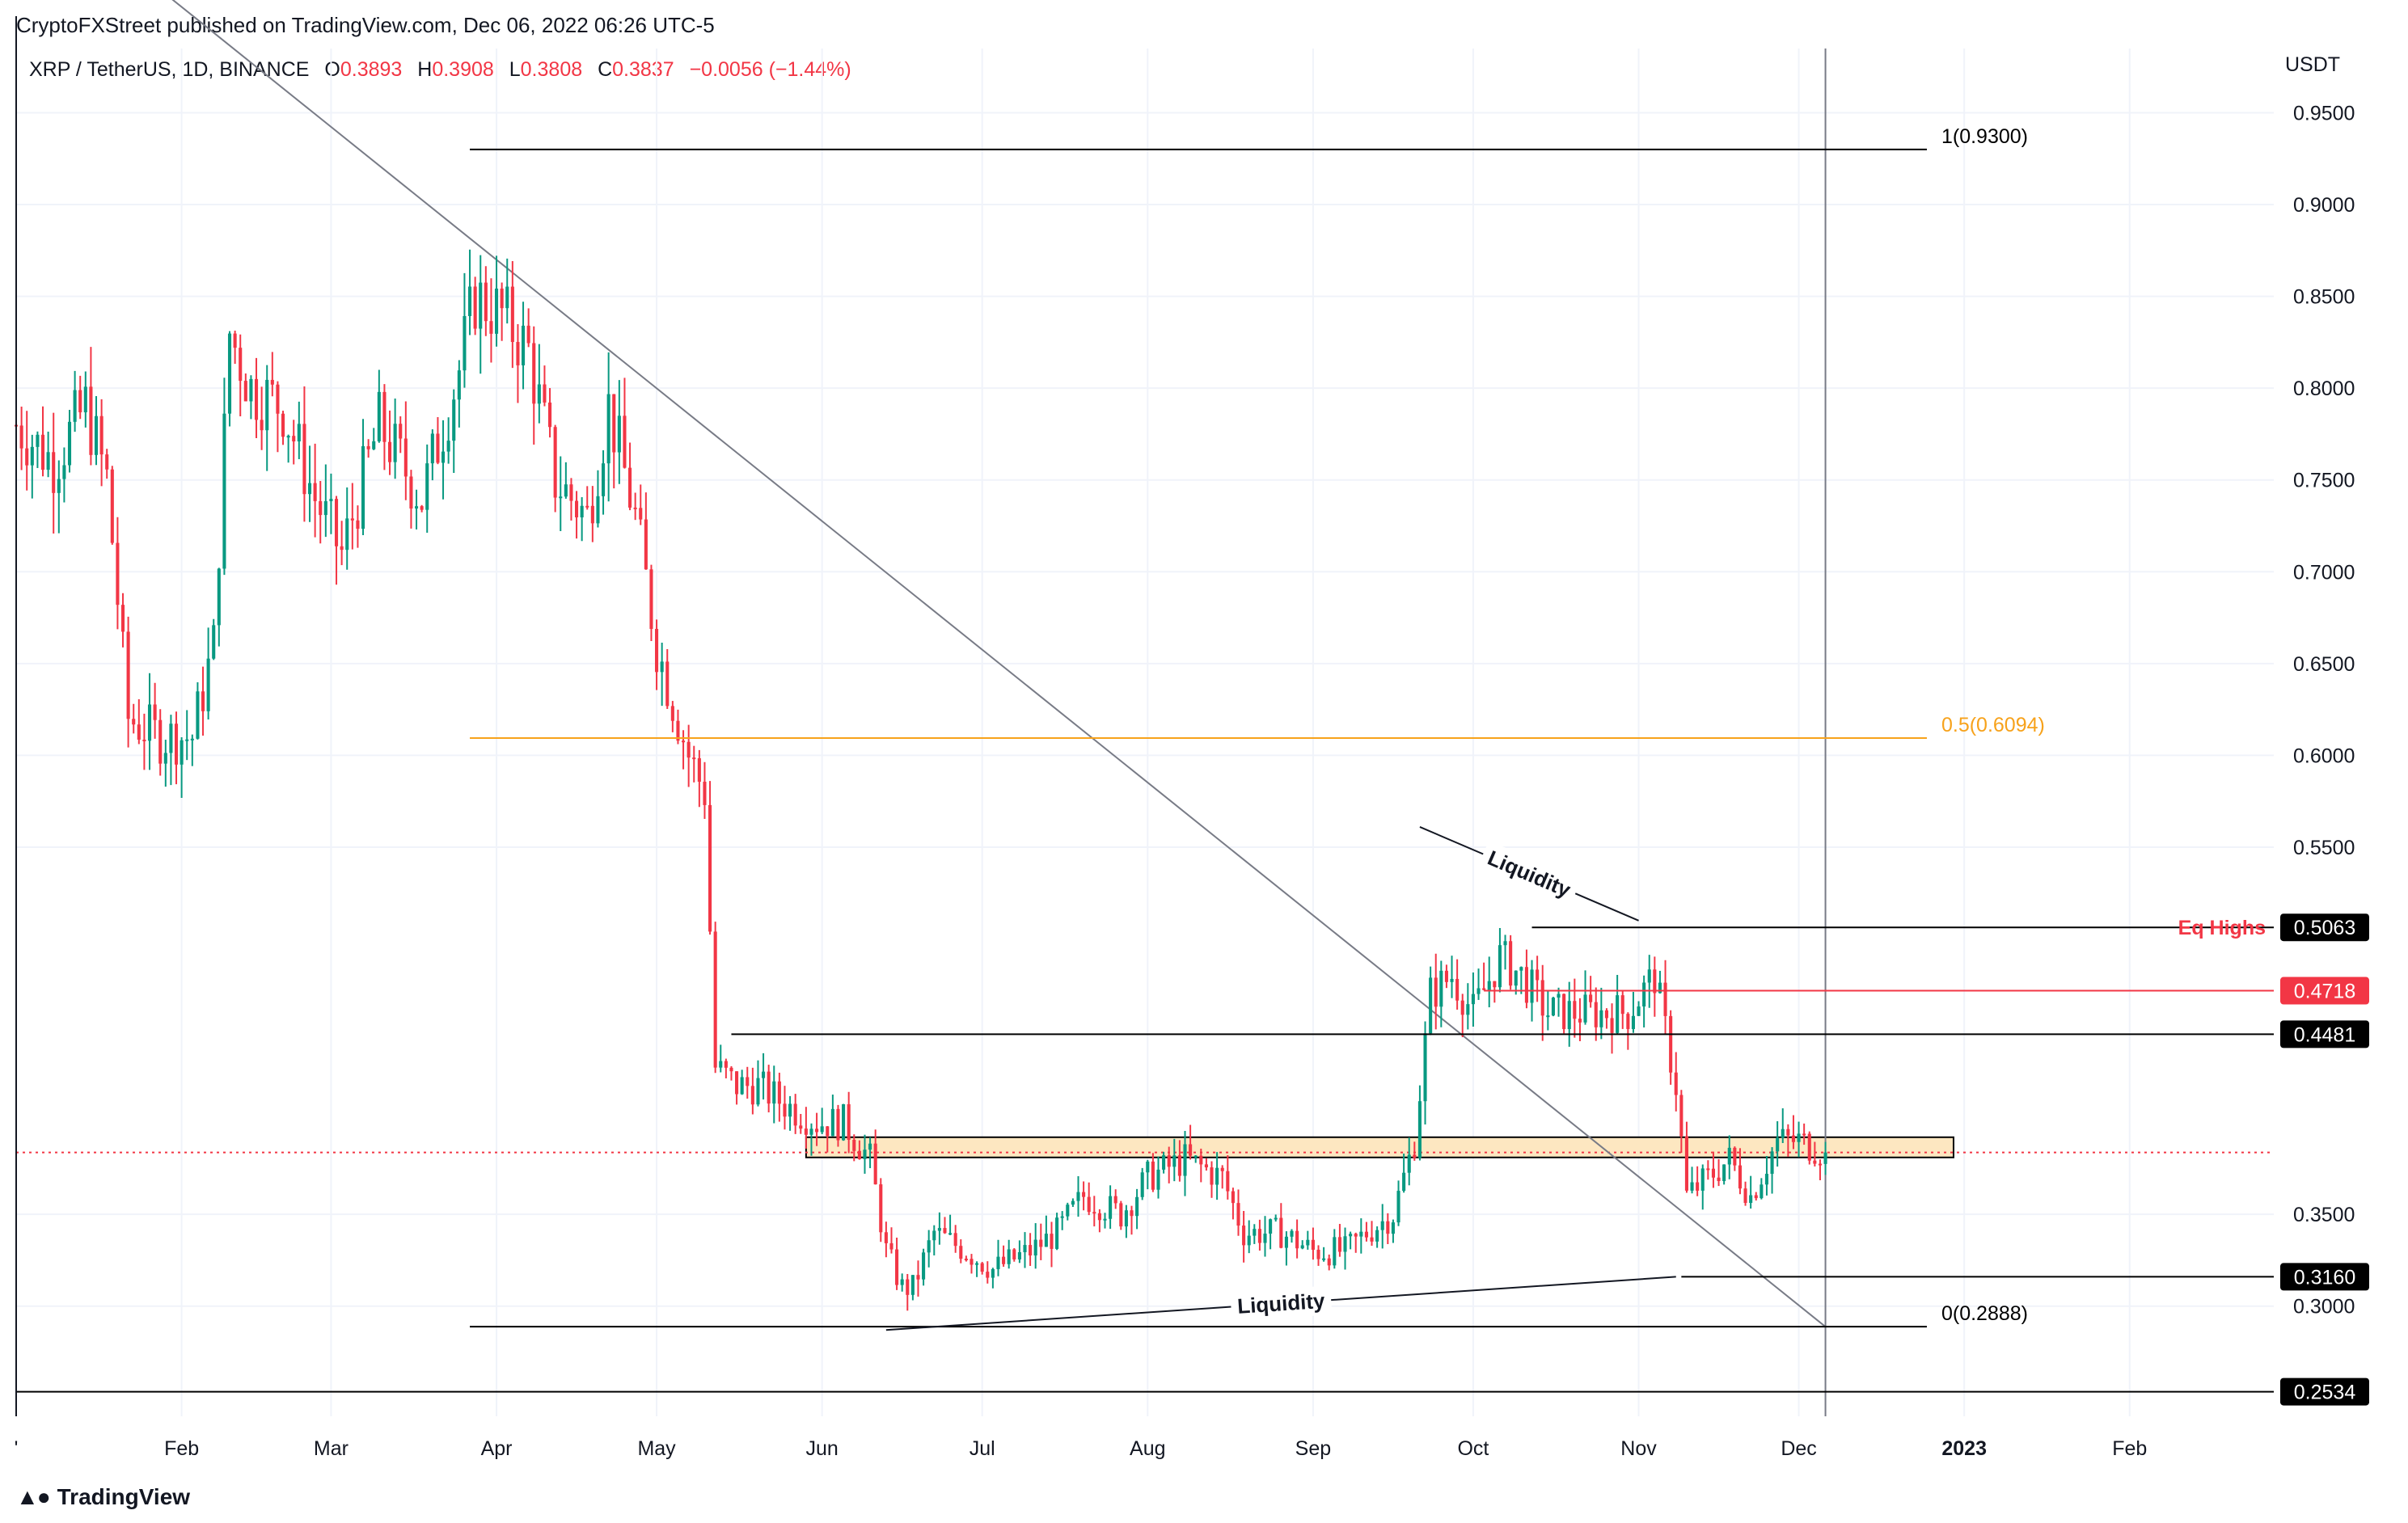 Image resolution: width=2408 pixels, height=1523 pixels. Describe the element at coordinates (1529, 873) in the screenshot. I see `liquidity-label-bg` at that location.